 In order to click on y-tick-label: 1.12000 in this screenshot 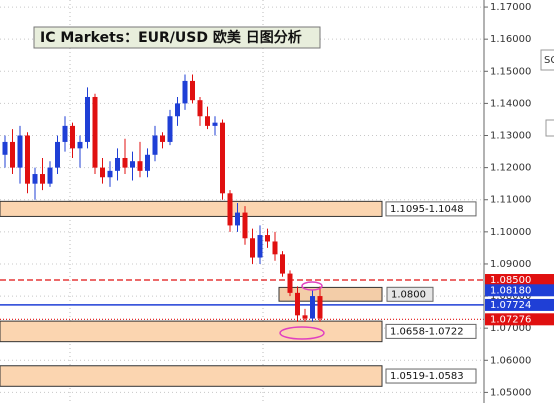, I will do `click(510, 168)`.